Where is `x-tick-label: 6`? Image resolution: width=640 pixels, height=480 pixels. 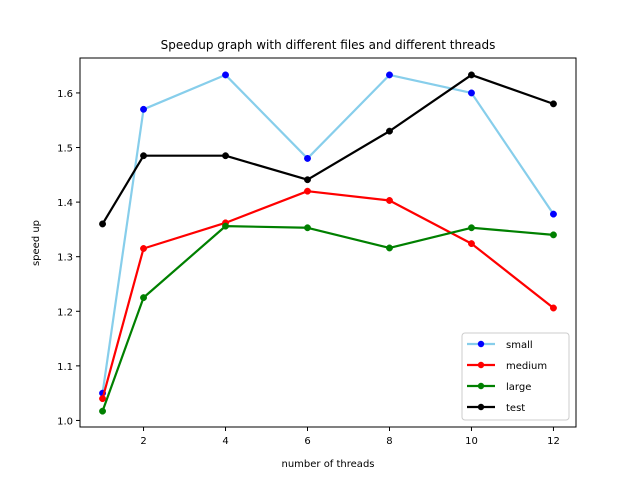
x-tick-label: 6 is located at coordinates (307, 441).